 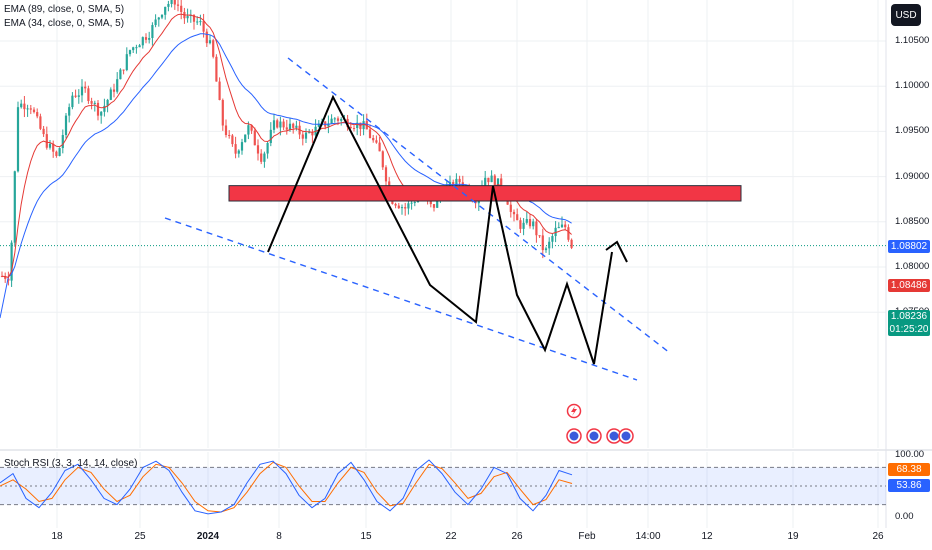 I want to click on ema-89-label: EMA (89, close, 0, SMA, 5), so click(x=64, y=9).